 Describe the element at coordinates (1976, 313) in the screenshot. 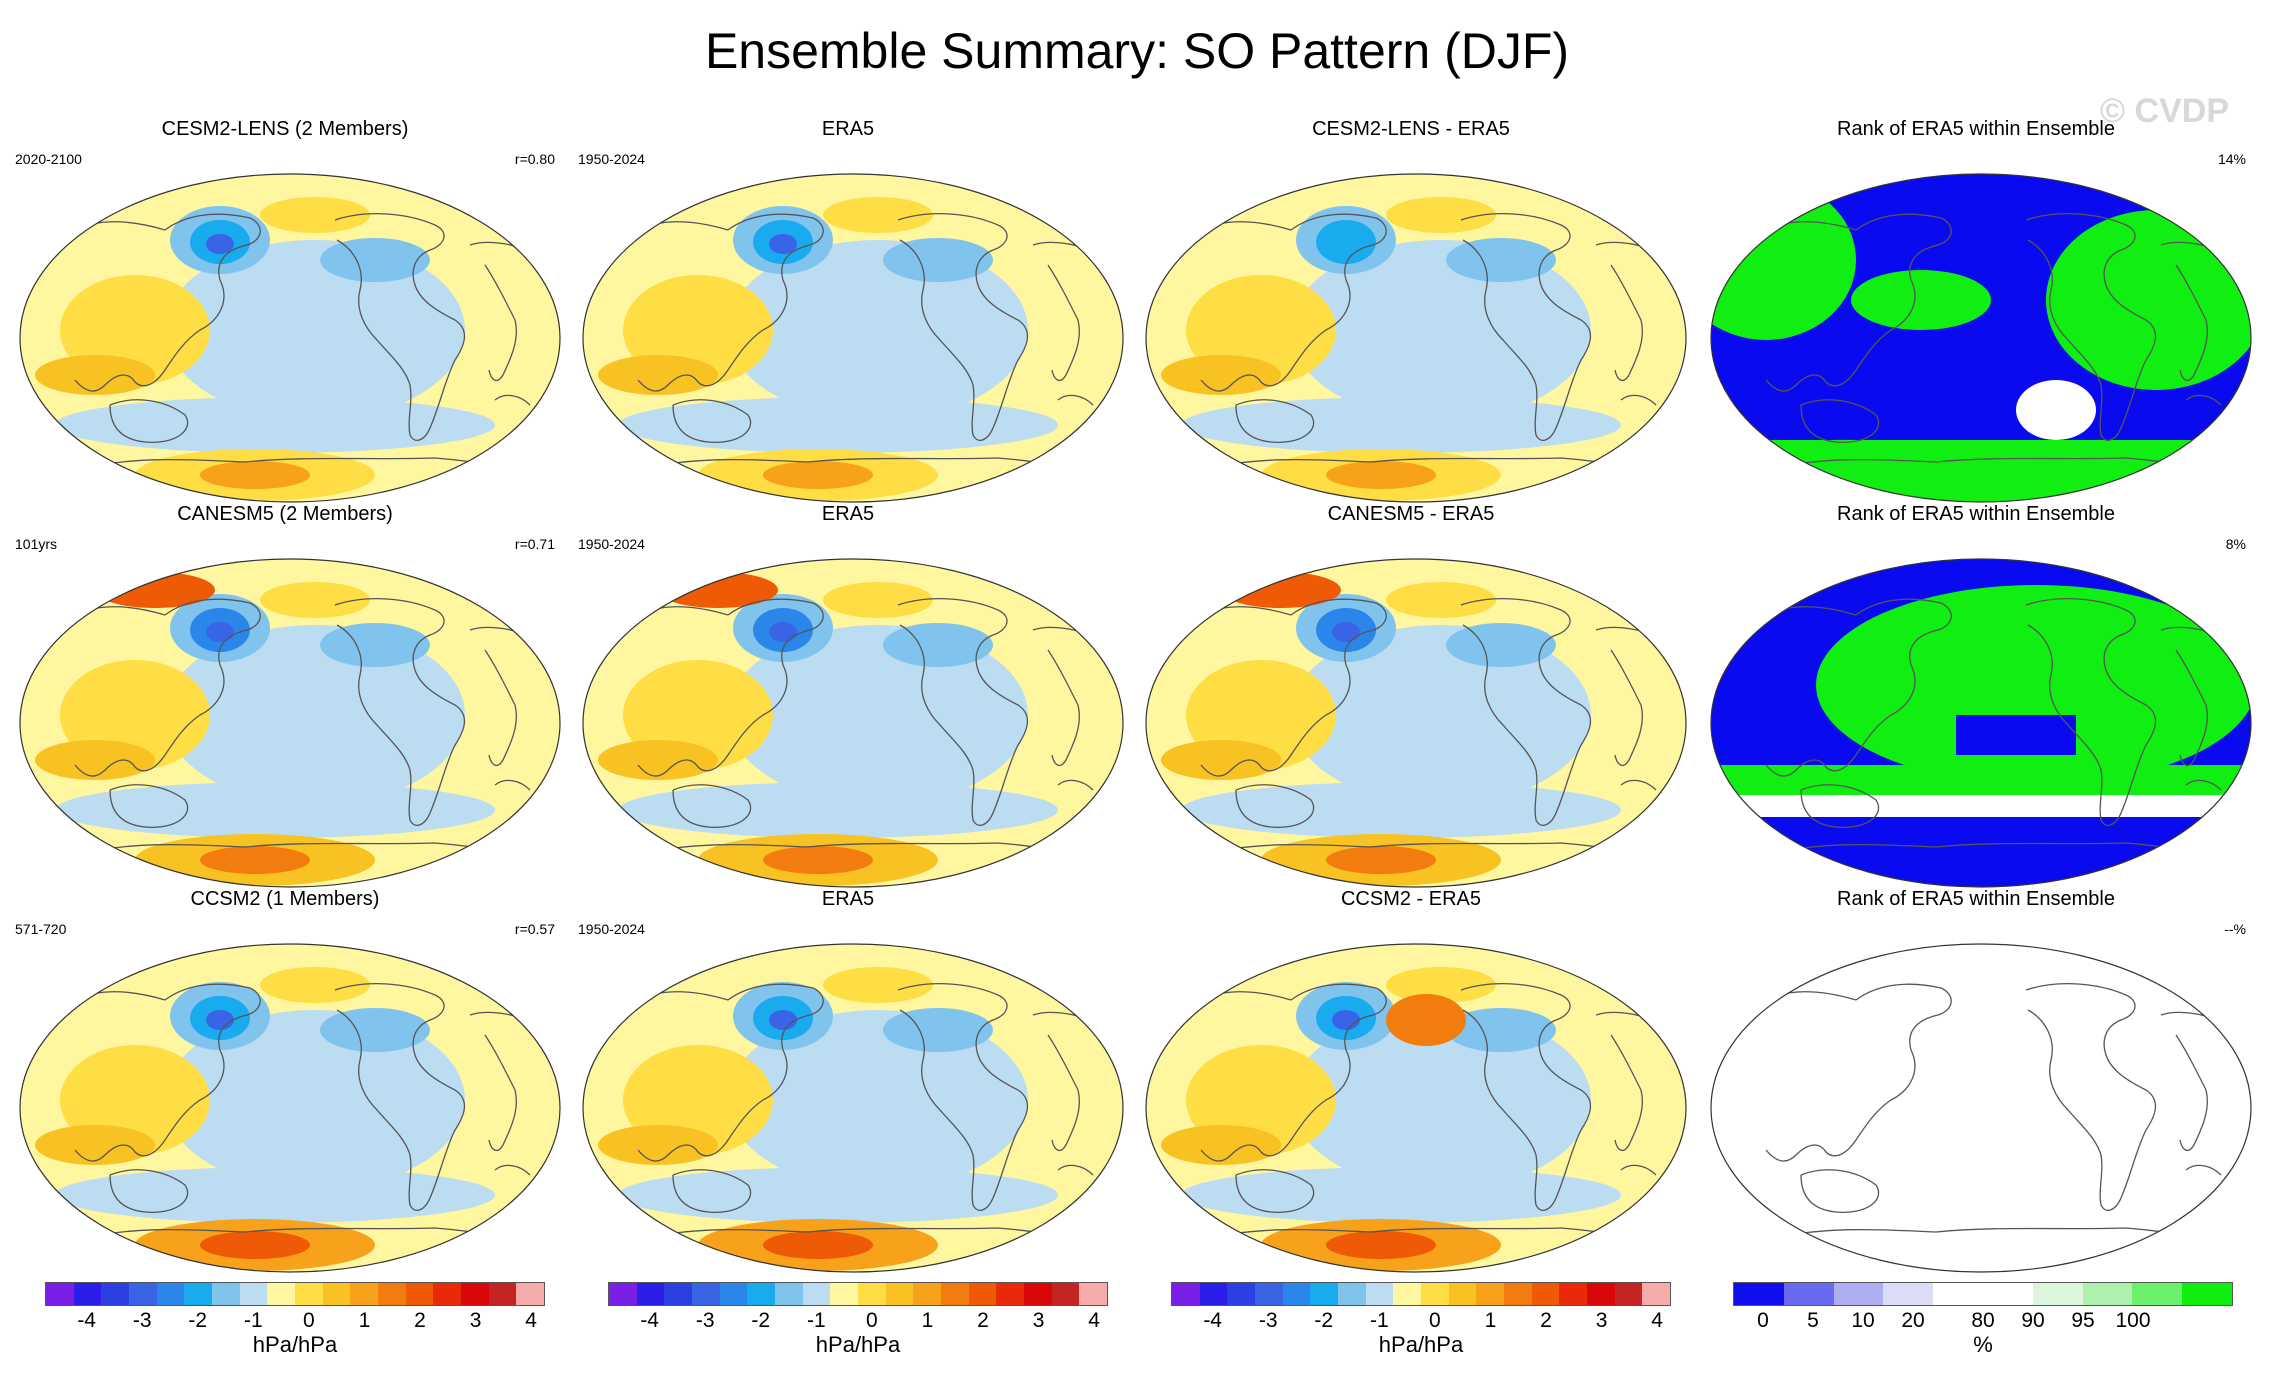

I see `map-panel-rank-1: Rank of ERA5 within Ensemble 14%` at that location.